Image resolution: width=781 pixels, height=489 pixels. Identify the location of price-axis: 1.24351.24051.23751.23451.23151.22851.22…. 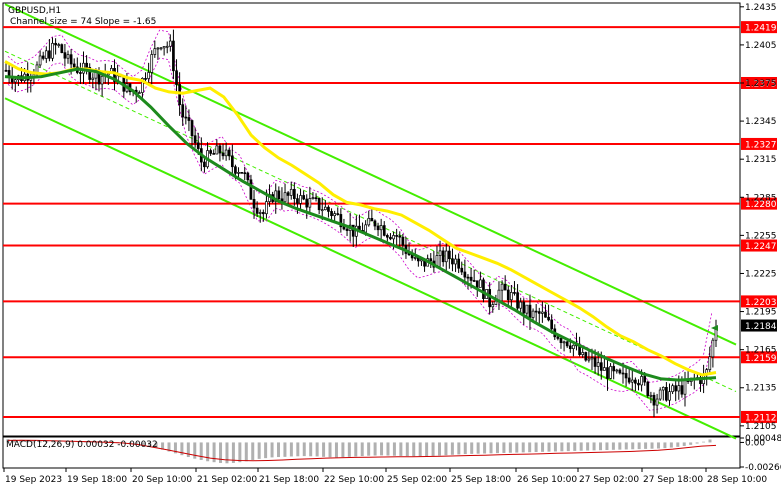
(758, 217).